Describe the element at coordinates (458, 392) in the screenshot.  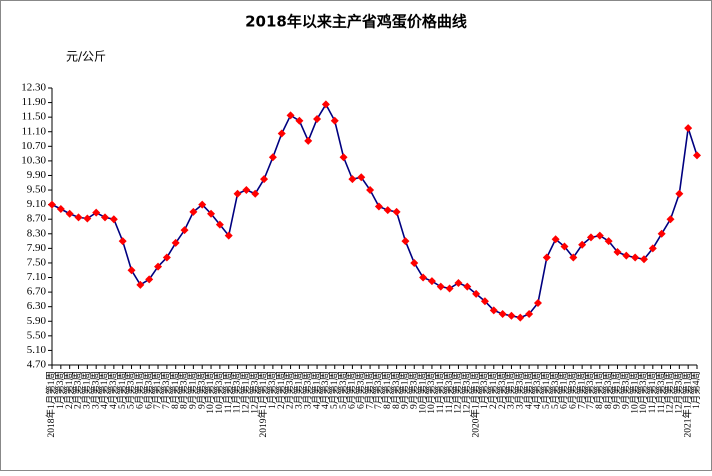
I see `x-tick-label: 12月第1周` at that location.